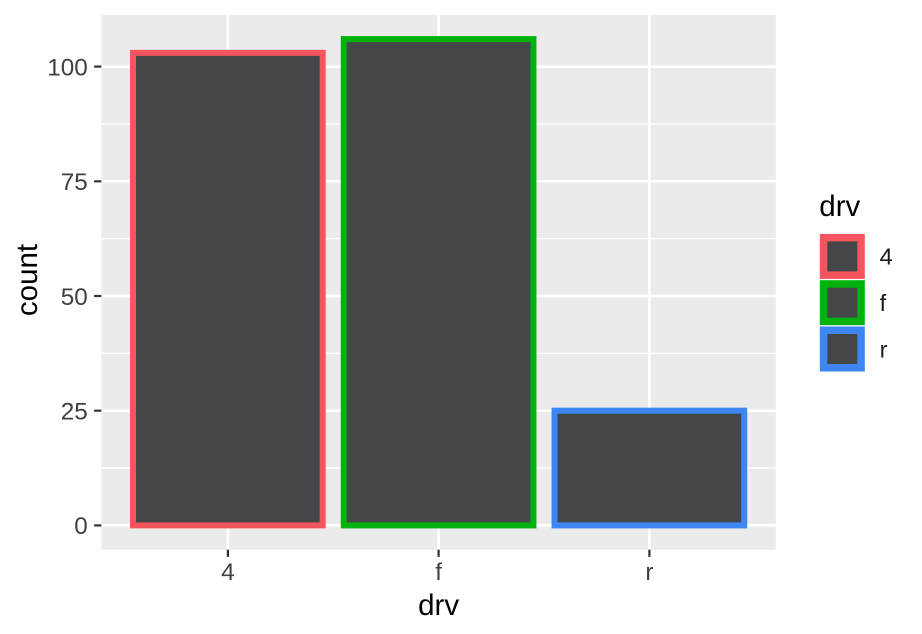  Describe the element at coordinates (74, 297) in the screenshot. I see `svg-text: 50` at that location.